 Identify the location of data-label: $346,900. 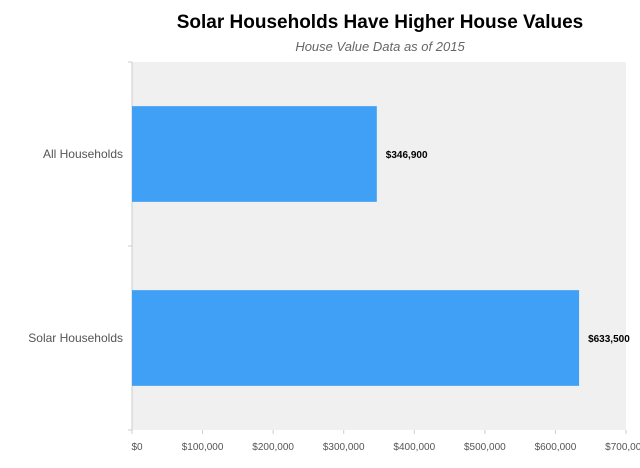
(407, 155).